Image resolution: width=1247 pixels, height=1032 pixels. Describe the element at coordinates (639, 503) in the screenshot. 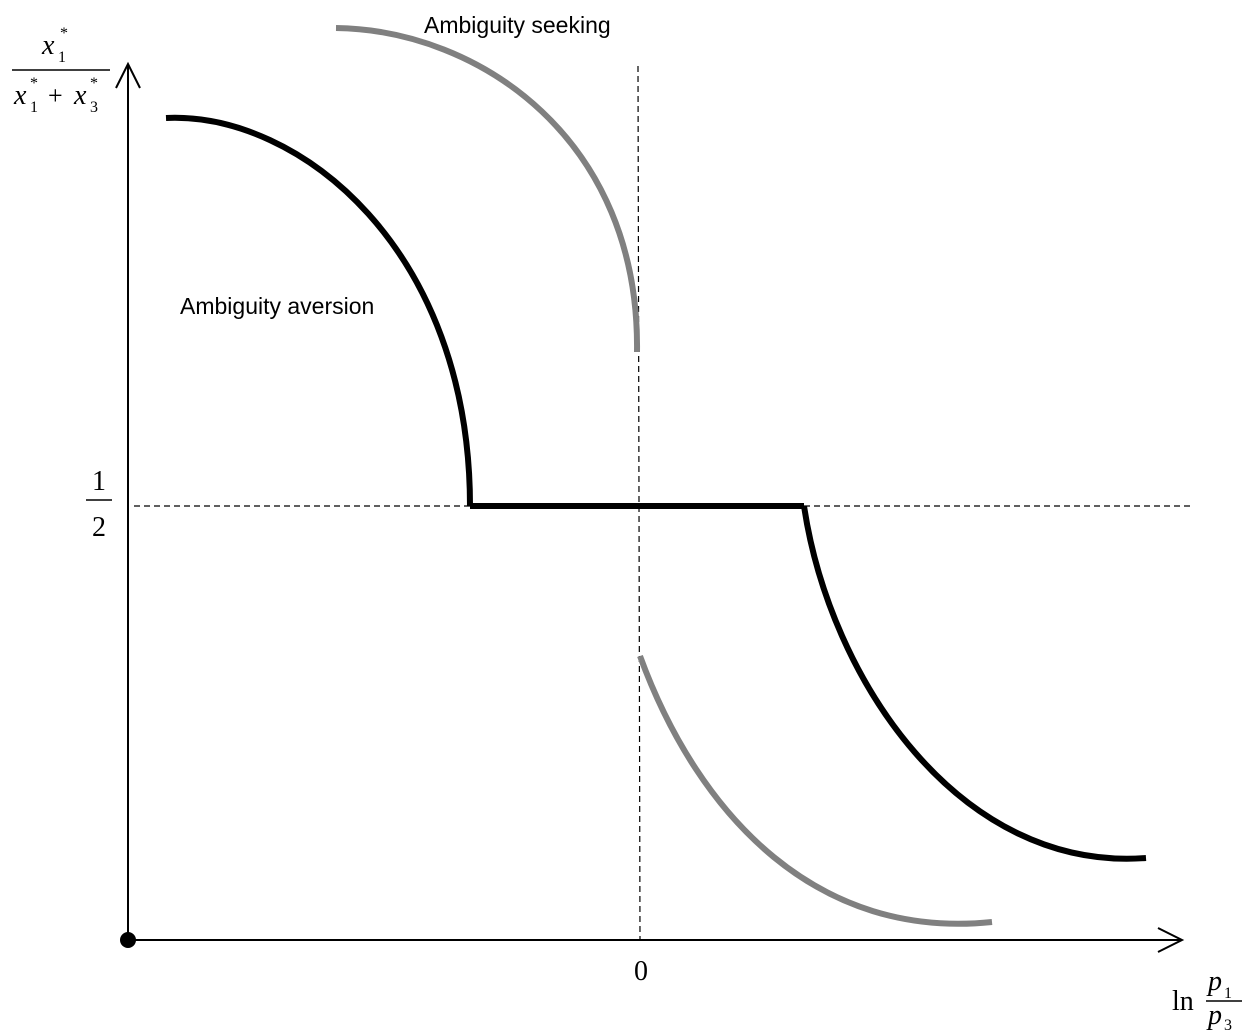

I see `zero-vertical-dashed-line` at that location.